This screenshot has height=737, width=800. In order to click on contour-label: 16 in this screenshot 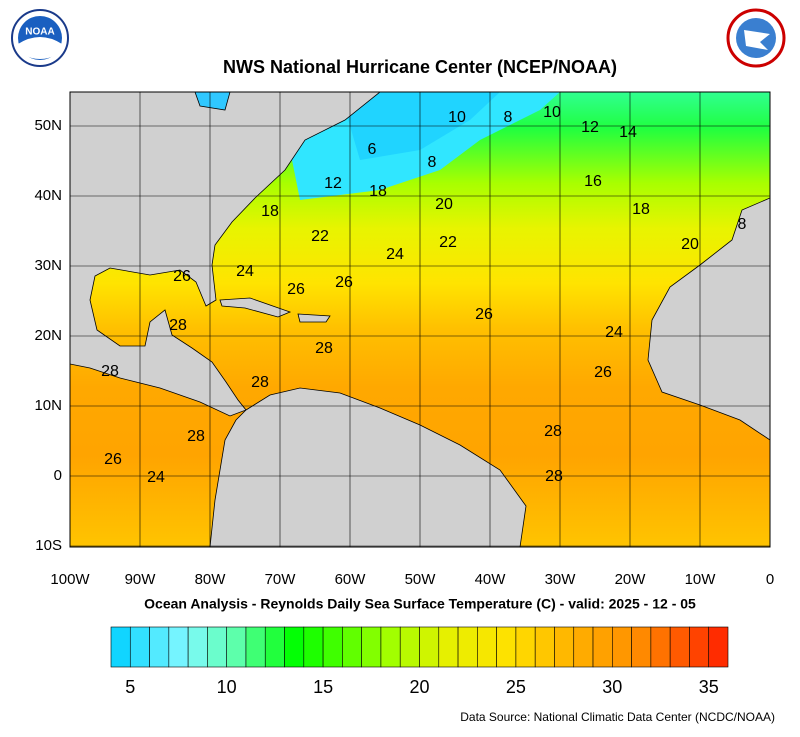, I will do `click(593, 181)`.